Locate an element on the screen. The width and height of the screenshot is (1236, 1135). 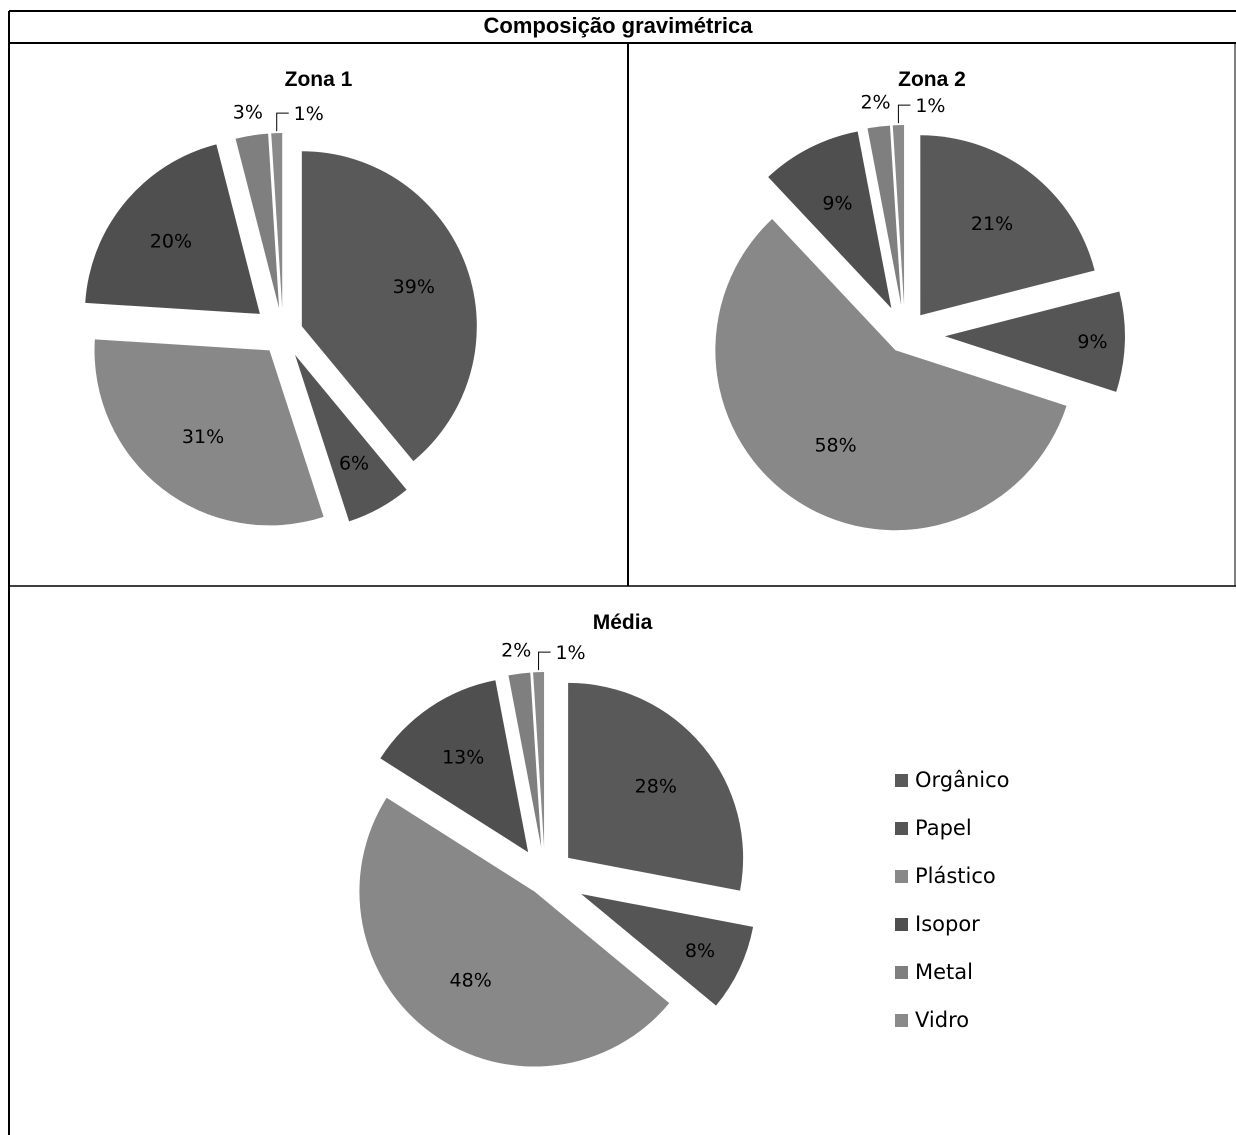
data-label-papel: 8% is located at coordinates (700, 951).